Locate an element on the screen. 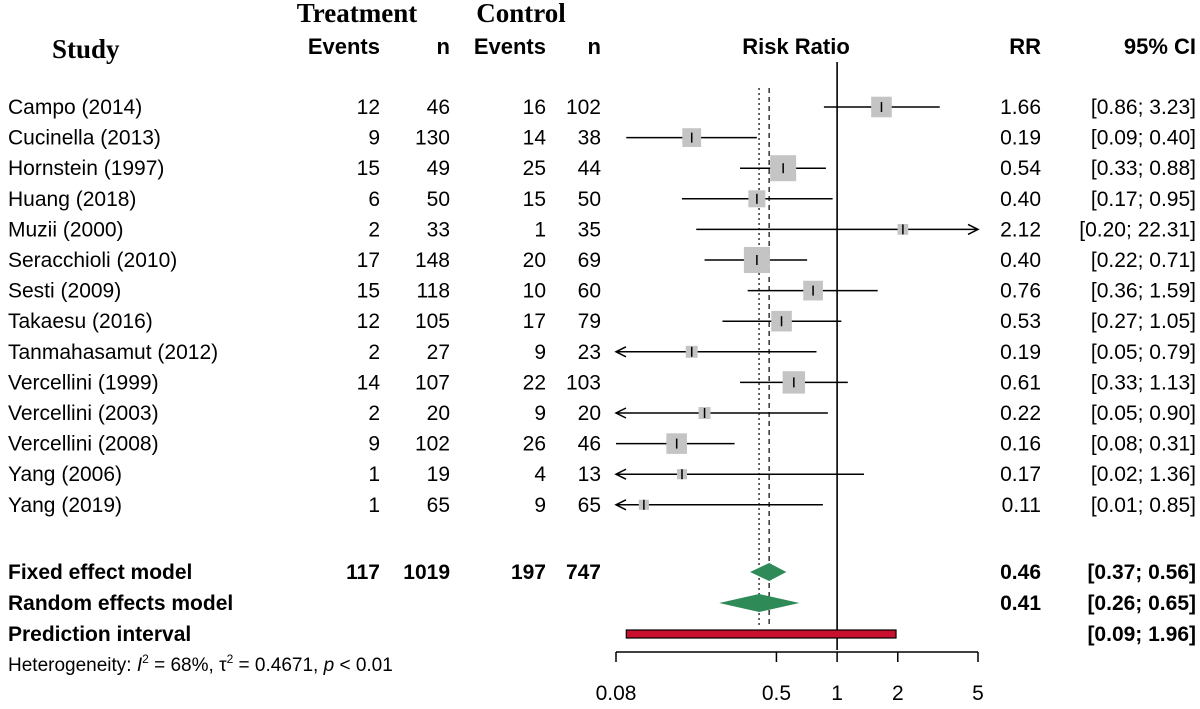 The image size is (1200, 709). study-row: Hornstein (1997) 15 49 25 44 0.54 [0.33; 0.88] is located at coordinates (602, 168).